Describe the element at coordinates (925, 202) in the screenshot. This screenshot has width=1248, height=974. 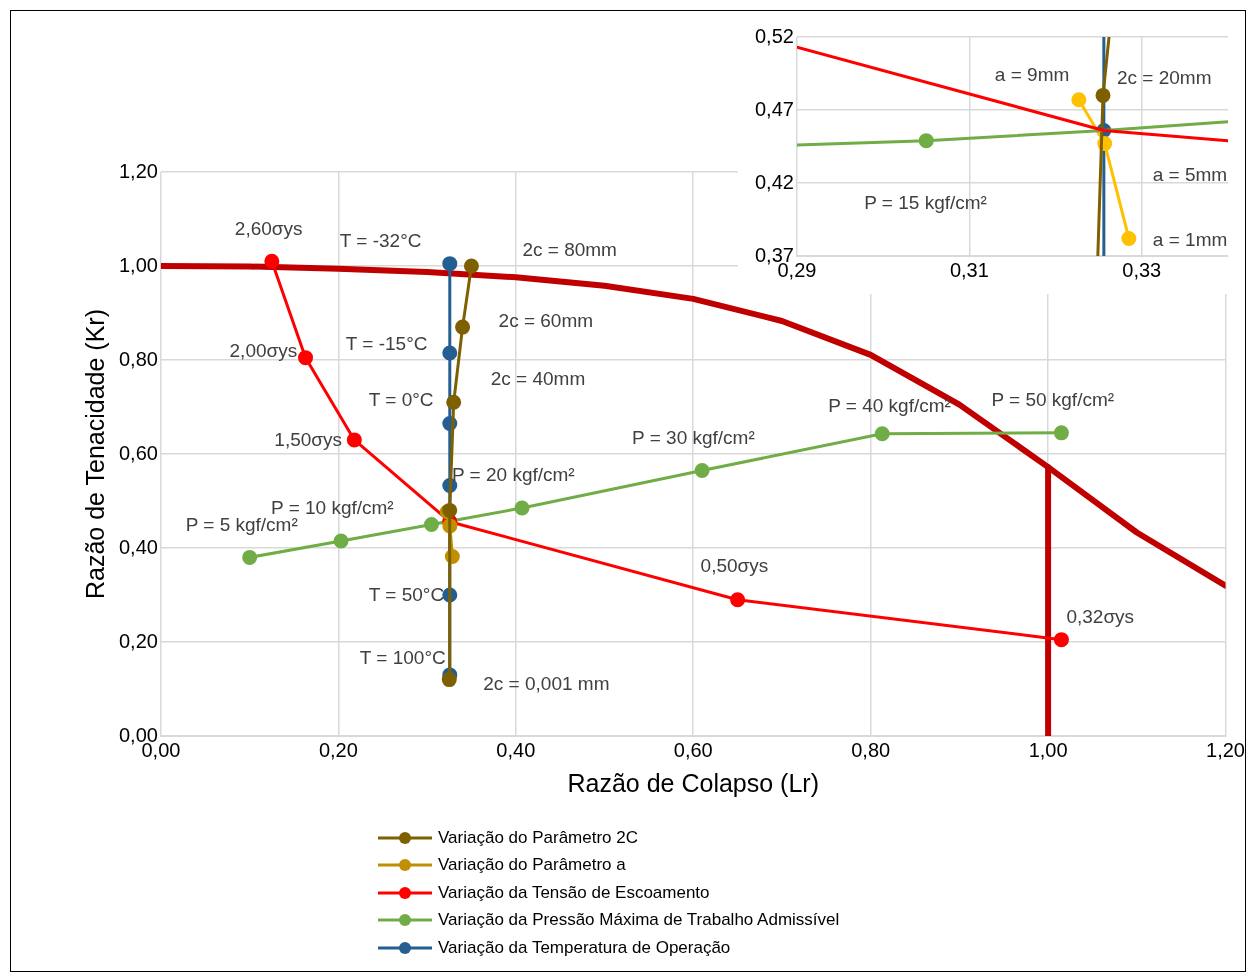
I see `annotation: P = 15 kgf/cm²` at that location.